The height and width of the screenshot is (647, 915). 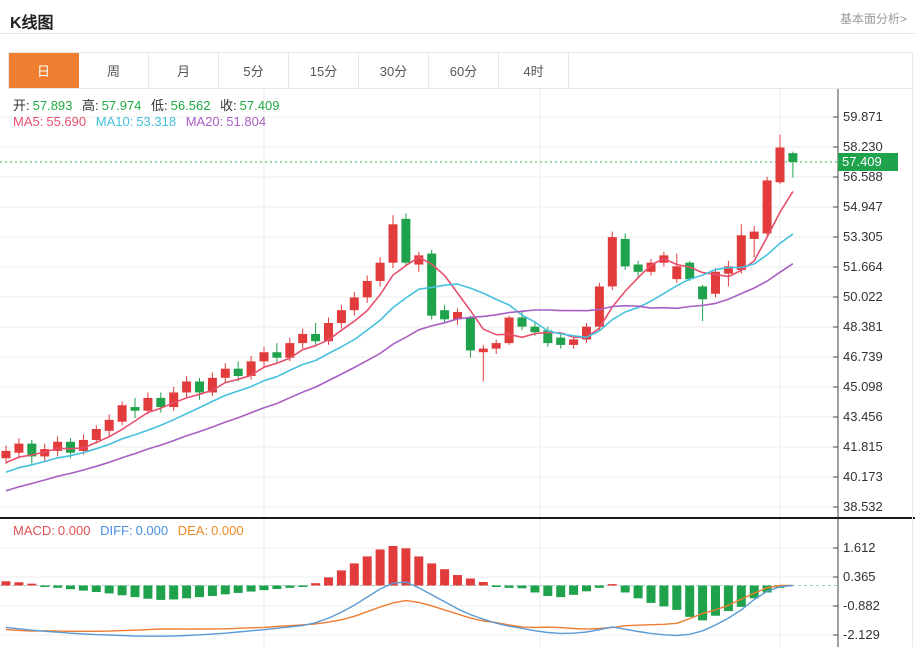 I want to click on tab-30m: 30分, so click(x=394, y=70).